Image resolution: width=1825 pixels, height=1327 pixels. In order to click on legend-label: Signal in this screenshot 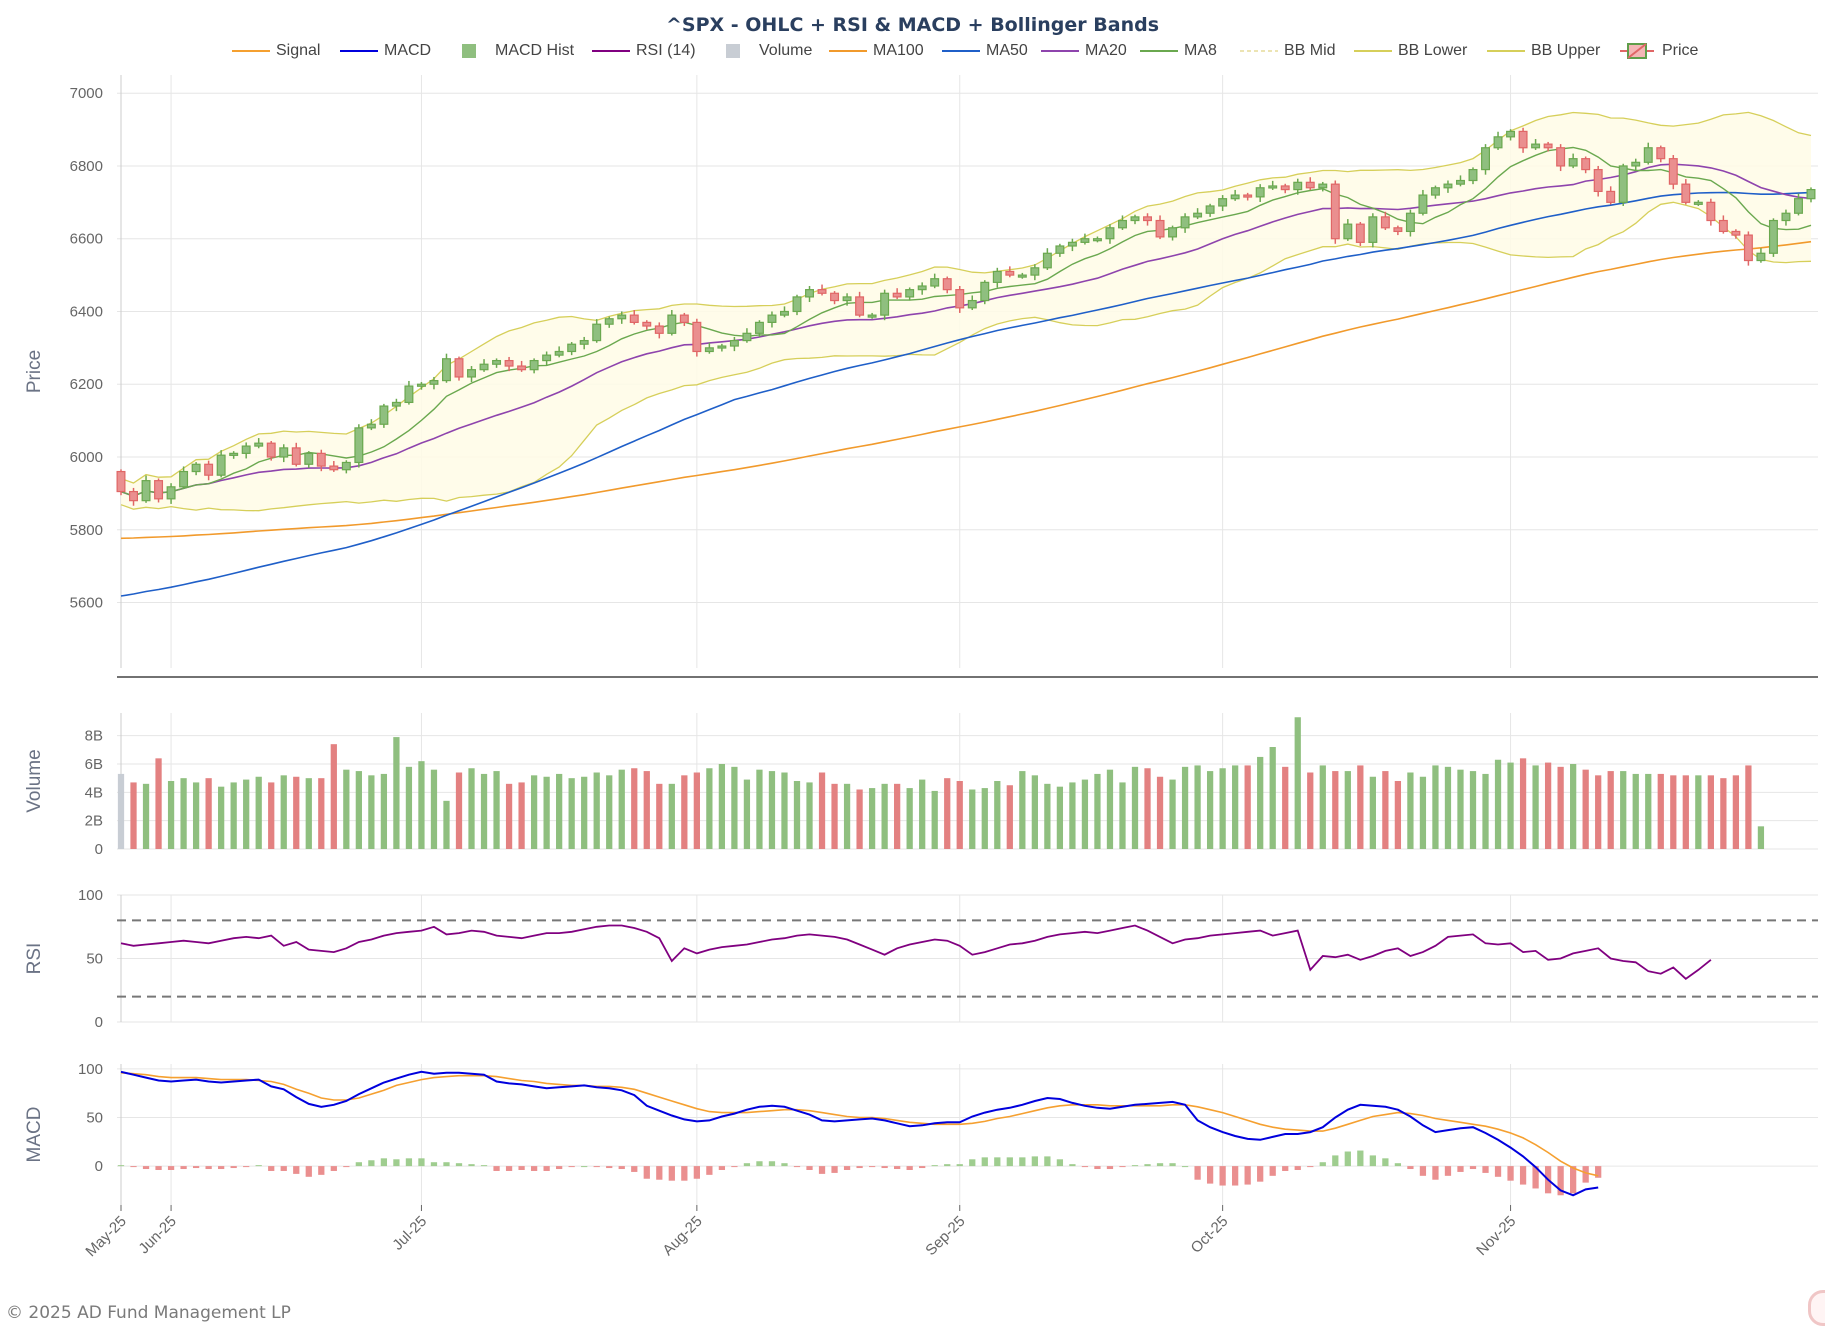, I will do `click(298, 50)`.